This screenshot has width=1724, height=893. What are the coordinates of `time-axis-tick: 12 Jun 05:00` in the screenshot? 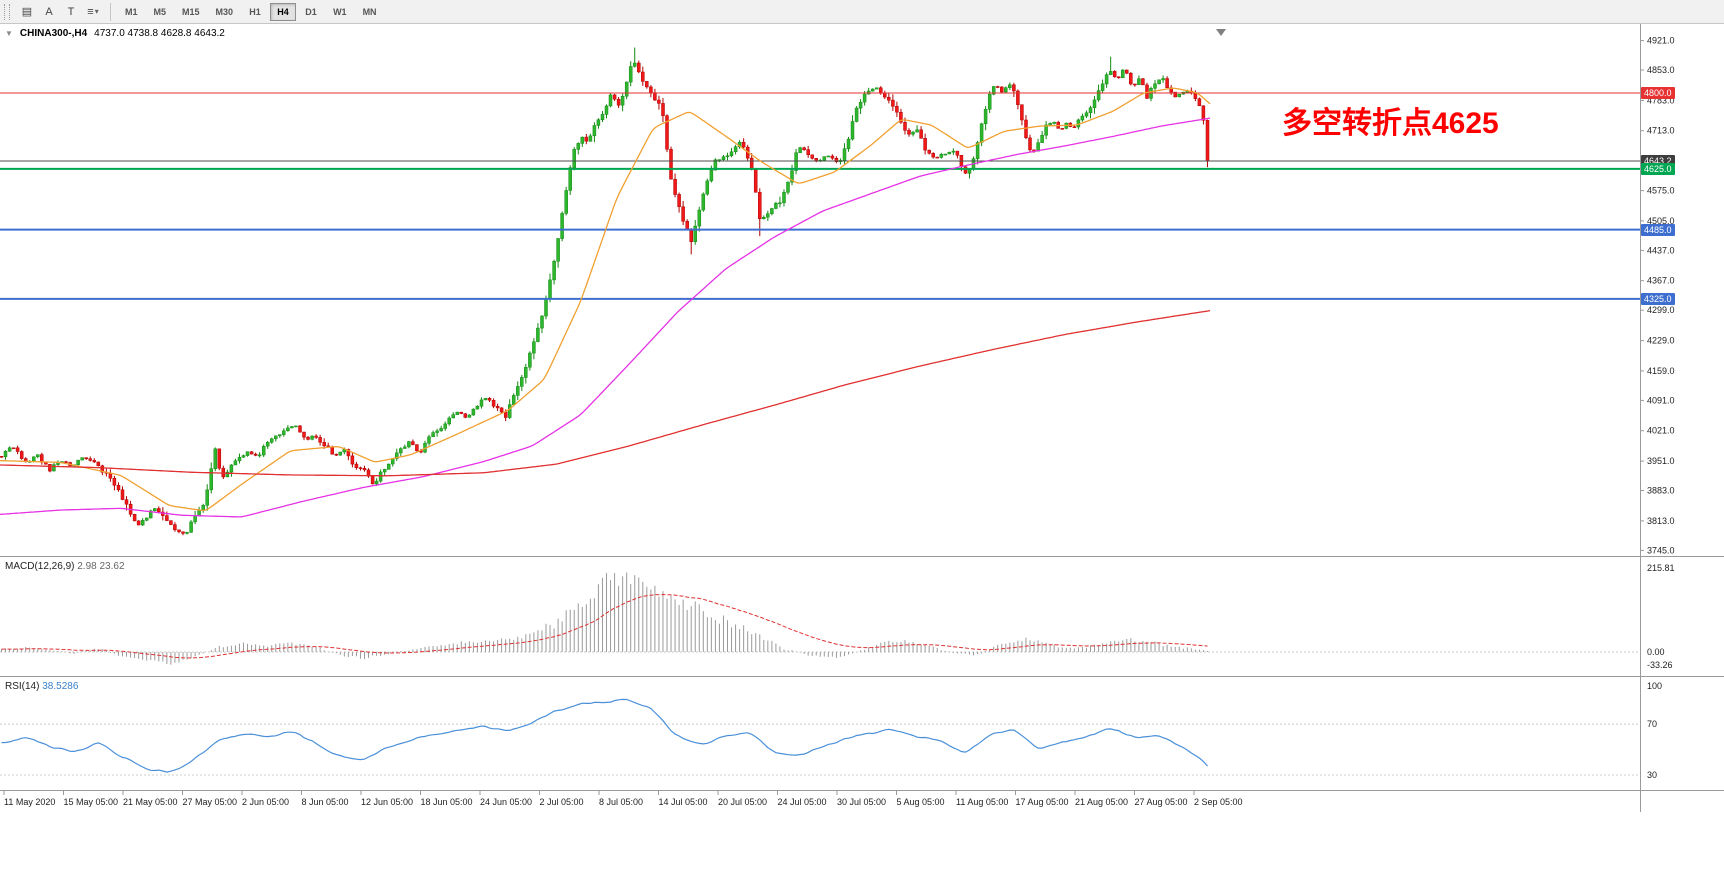 It's located at (387, 802).